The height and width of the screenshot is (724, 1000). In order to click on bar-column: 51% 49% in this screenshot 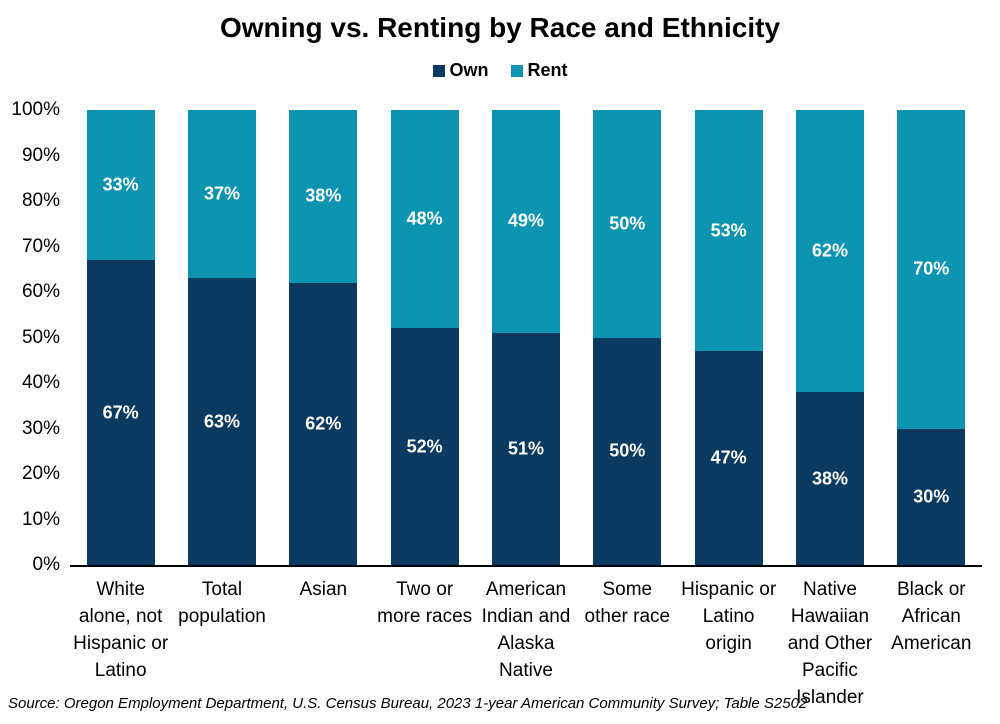, I will do `click(525, 337)`.